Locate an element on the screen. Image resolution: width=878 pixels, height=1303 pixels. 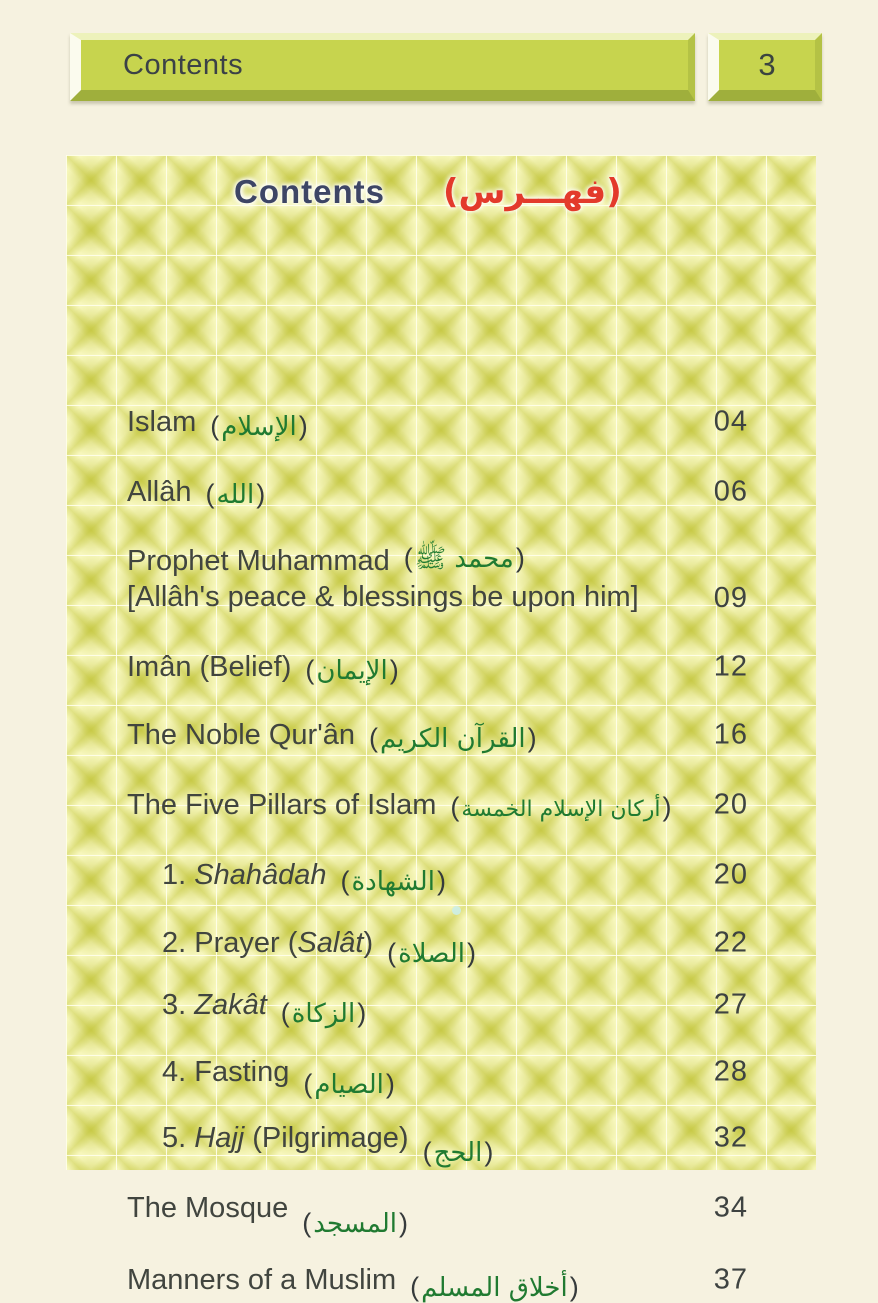
toc-row-prayer: 2. Prayer (Salât) (الصلاة) 22 is located at coordinates (489, 946).